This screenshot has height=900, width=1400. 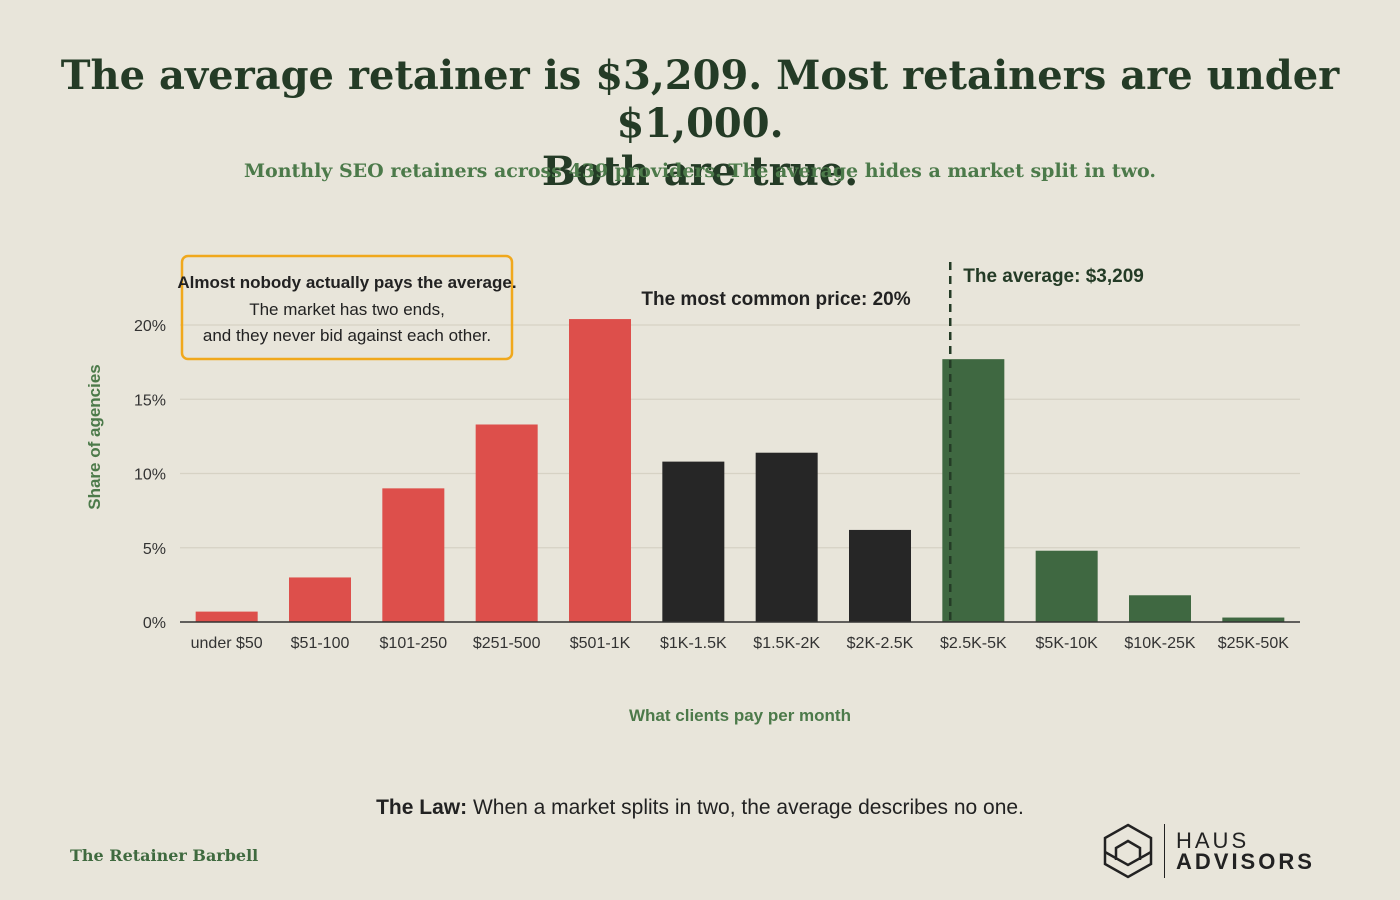 I want to click on callout-border, so click(x=347, y=307).